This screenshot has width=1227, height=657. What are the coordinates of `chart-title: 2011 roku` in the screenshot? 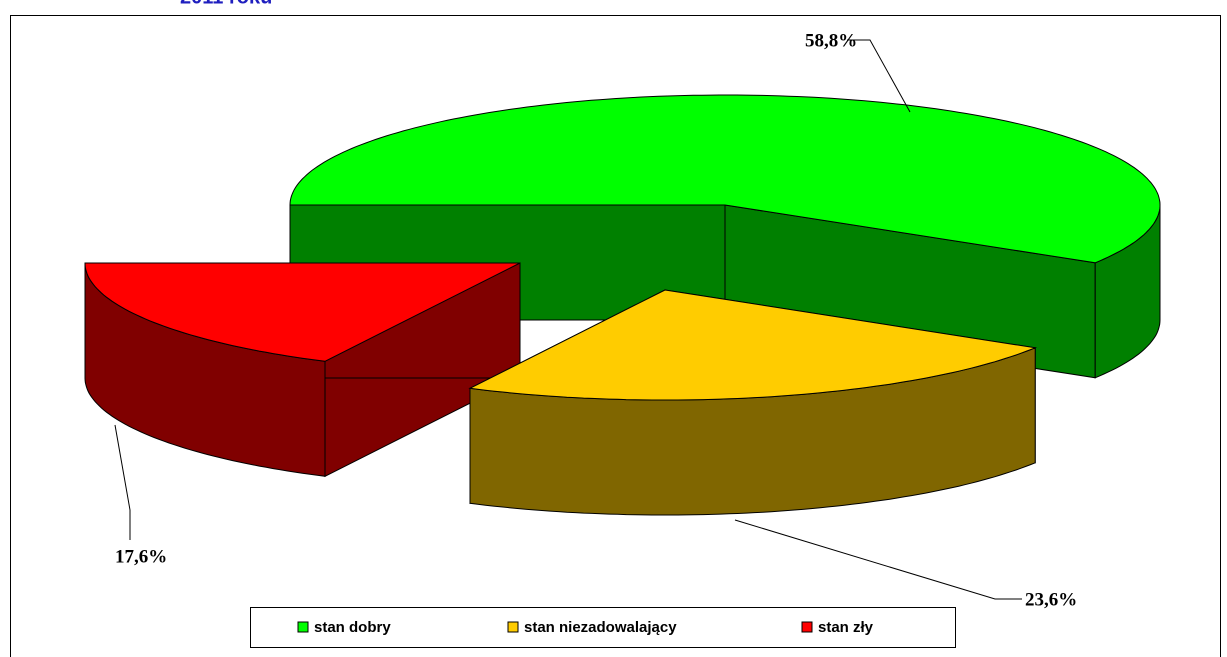 It's located at (226, 4).